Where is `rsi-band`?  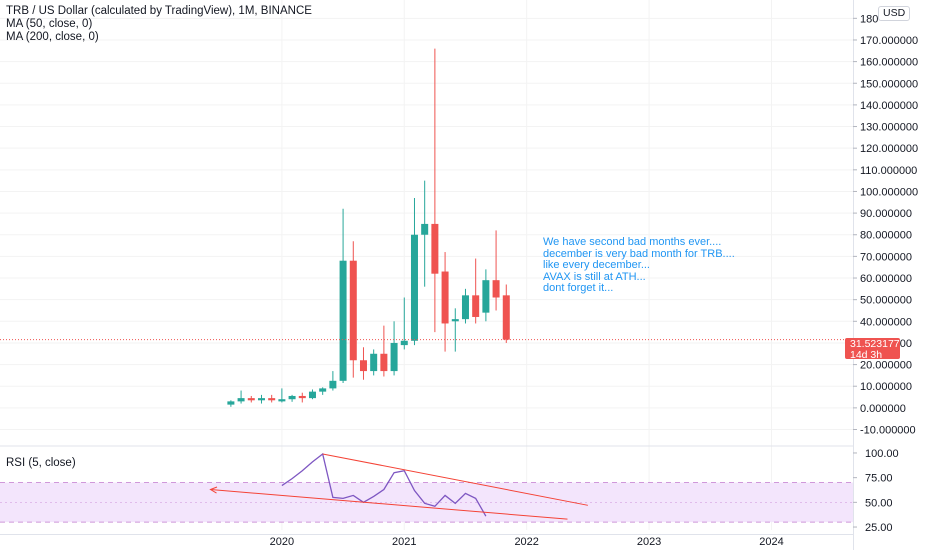
rsi-band is located at coordinates (426, 502).